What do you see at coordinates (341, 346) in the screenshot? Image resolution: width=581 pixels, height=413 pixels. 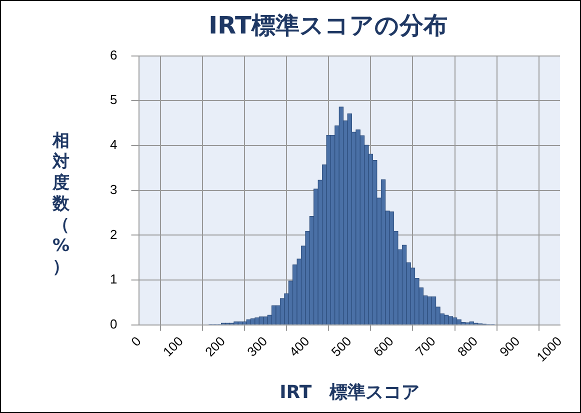 I see `x-tick-label: 500` at bounding box center [341, 346].